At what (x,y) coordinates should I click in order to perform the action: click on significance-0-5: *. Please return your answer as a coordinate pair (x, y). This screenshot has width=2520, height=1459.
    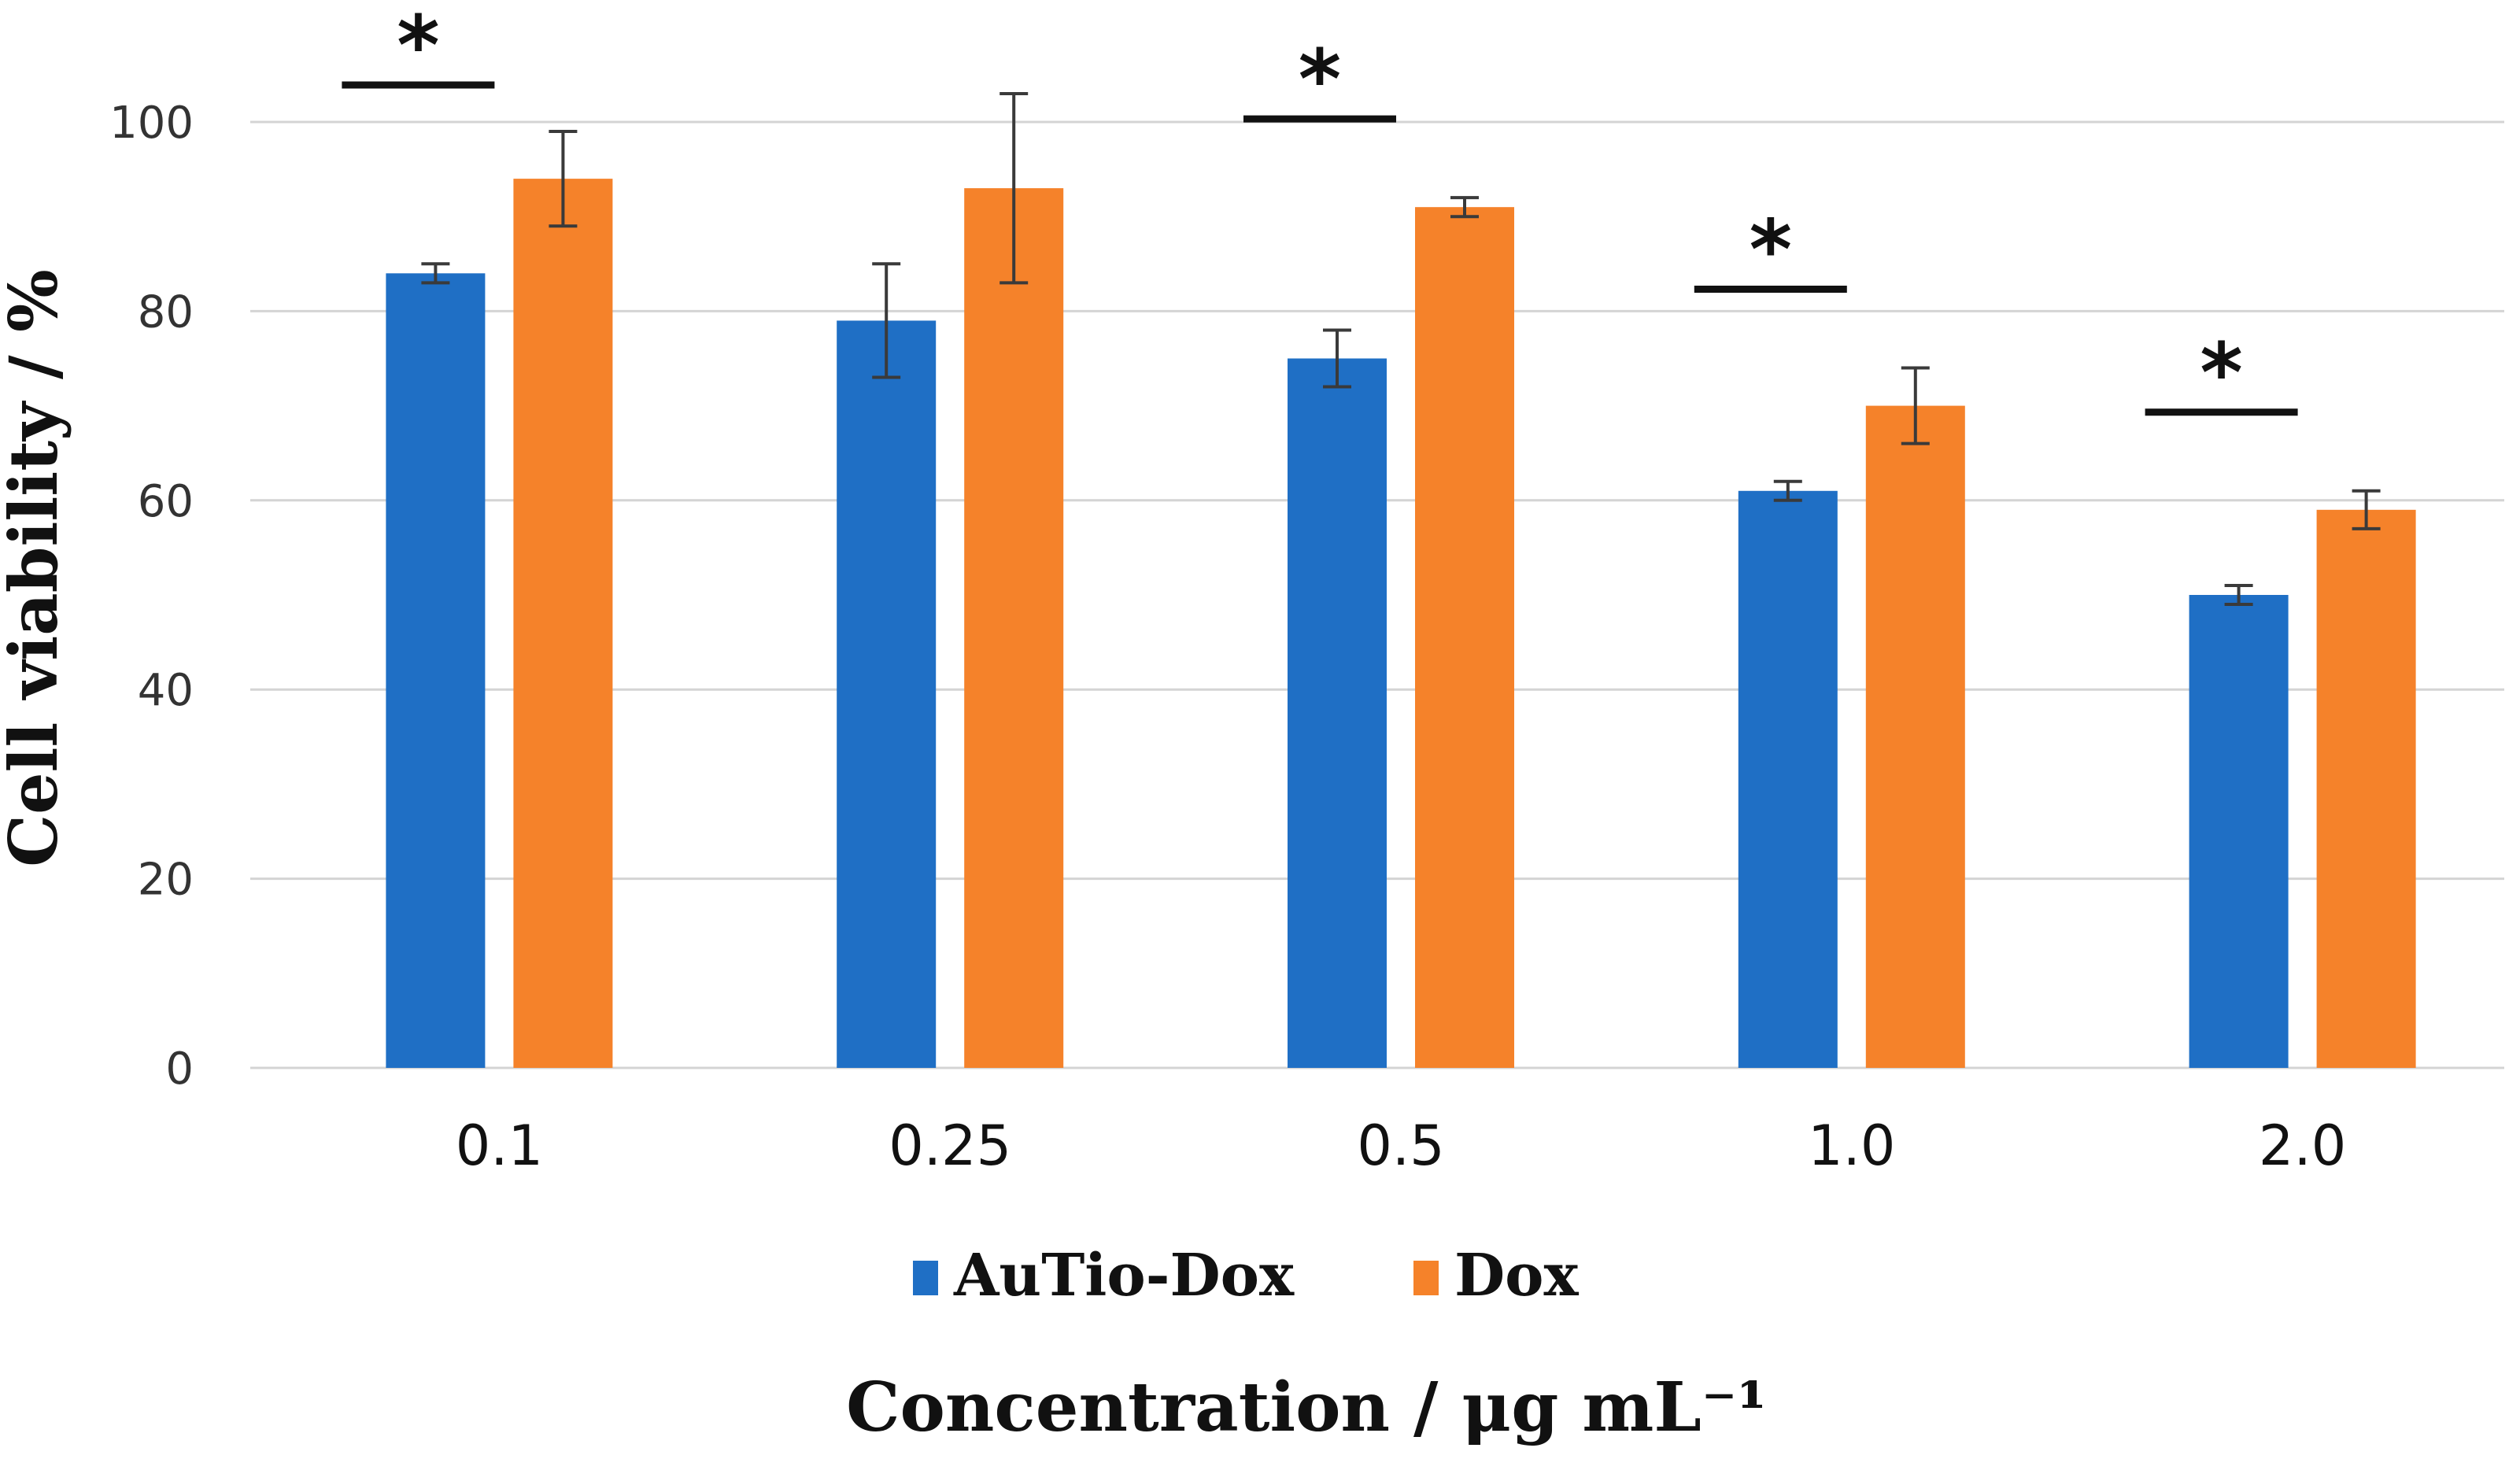
    Looking at the image, I should click on (1319, 79).